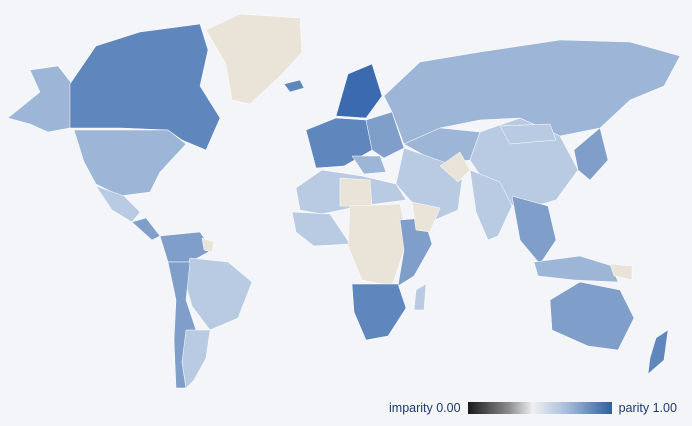 The image size is (692, 426). I want to click on region-southern-africa, so click(379, 312).